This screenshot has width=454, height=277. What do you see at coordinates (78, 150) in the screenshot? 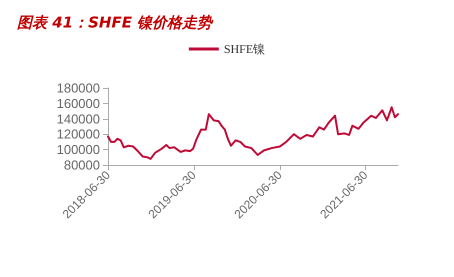
I see `y-tick-label: 100000` at bounding box center [78, 150].